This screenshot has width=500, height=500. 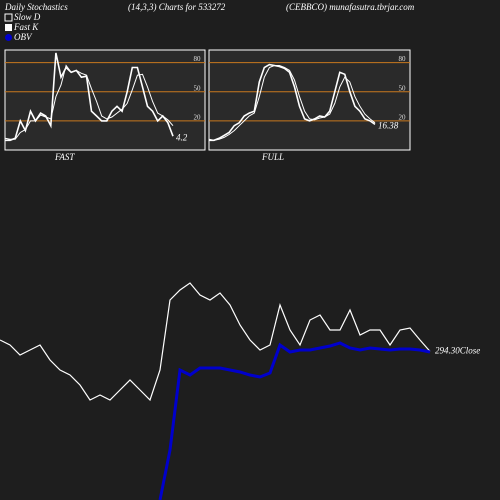 What do you see at coordinates (64, 157) in the screenshot?
I see `panel-label: FAST` at bounding box center [64, 157].